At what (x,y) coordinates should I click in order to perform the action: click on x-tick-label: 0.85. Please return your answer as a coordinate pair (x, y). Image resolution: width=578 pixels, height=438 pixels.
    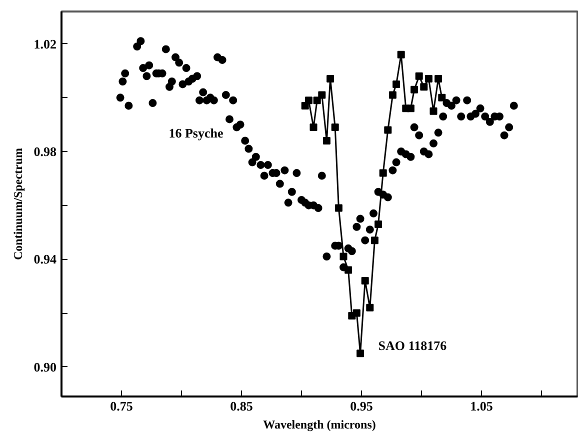
    Looking at the image, I should click on (242, 406).